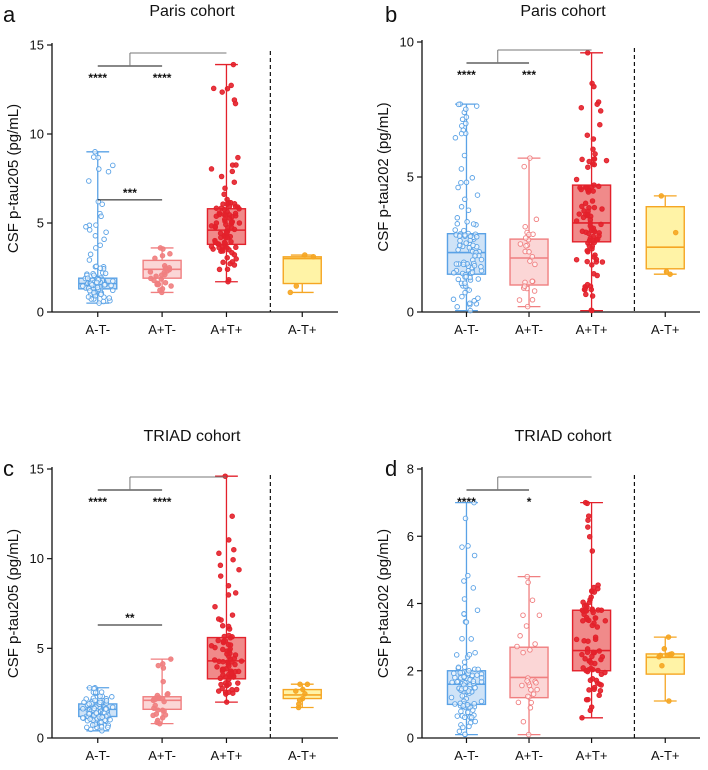  What do you see at coordinates (192, 11) in the screenshot?
I see `panel-title: Paris cohort` at bounding box center [192, 11].